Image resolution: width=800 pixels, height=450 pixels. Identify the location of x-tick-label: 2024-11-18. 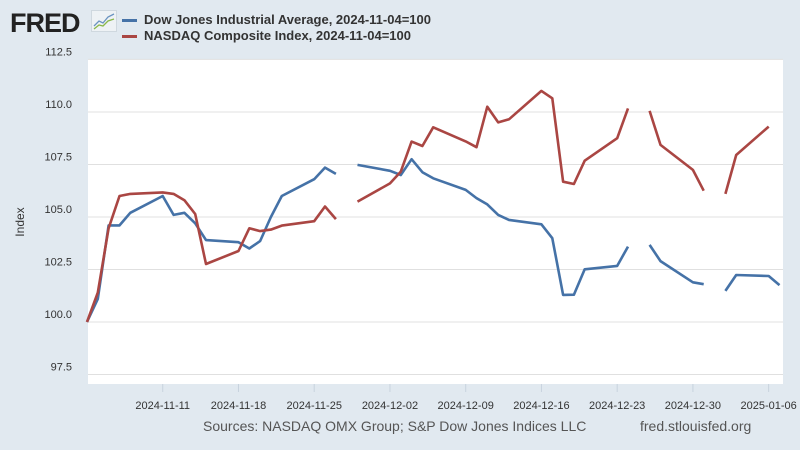
(238, 406).